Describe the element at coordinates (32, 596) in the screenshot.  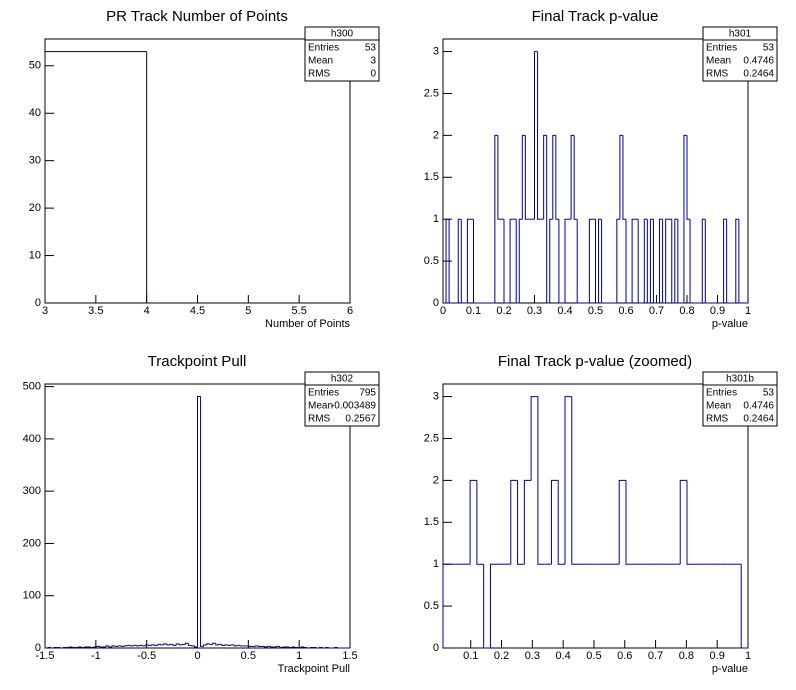
I see `y-tick-label: 100` at that location.